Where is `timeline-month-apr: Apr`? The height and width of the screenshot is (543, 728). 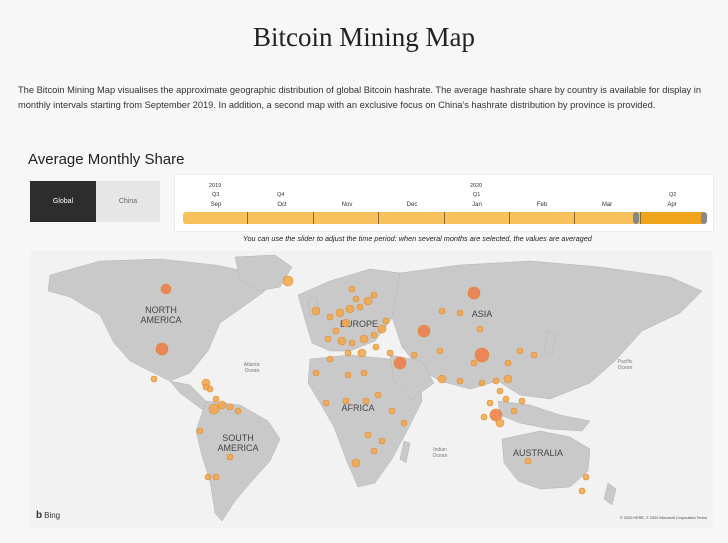
timeline-month-apr: Apr is located at coordinates (672, 205).